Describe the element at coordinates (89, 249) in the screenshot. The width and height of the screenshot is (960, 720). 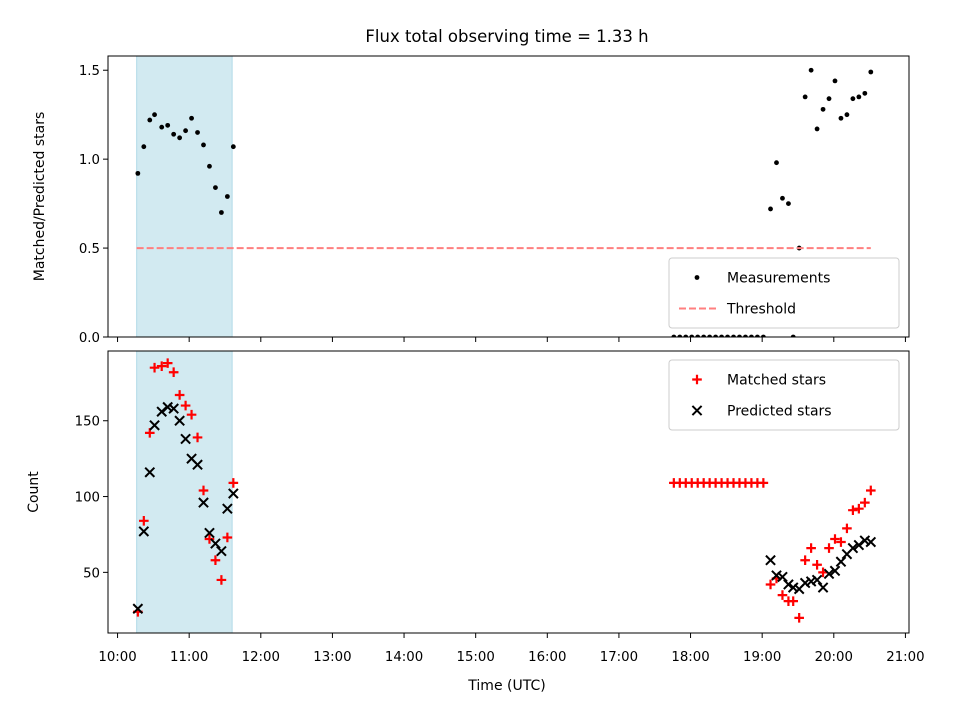
I see `y-tick-label: 0.5` at that location.